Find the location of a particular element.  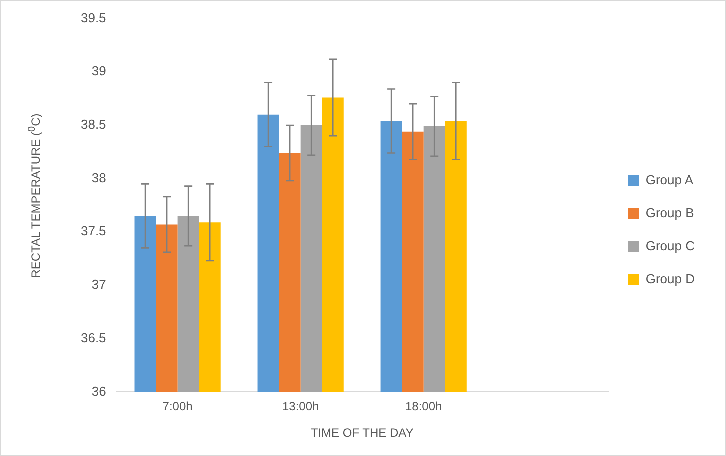

y-tick-label: 39.5 is located at coordinates (93, 18).